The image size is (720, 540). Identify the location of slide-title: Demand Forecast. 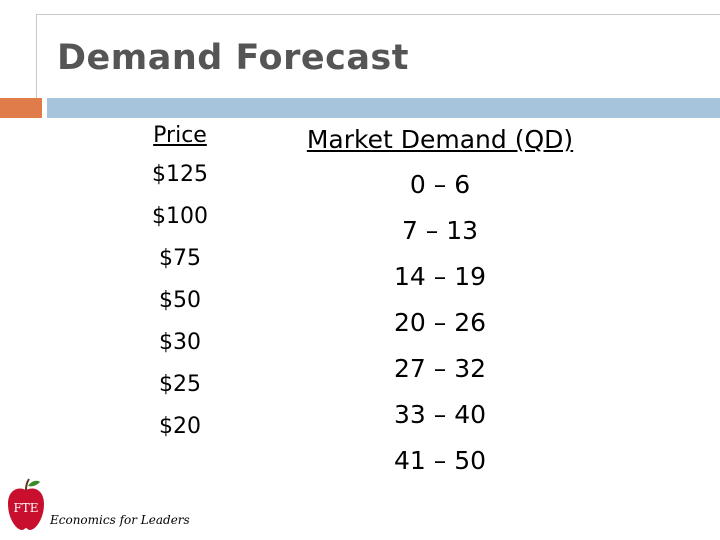
(233, 58).